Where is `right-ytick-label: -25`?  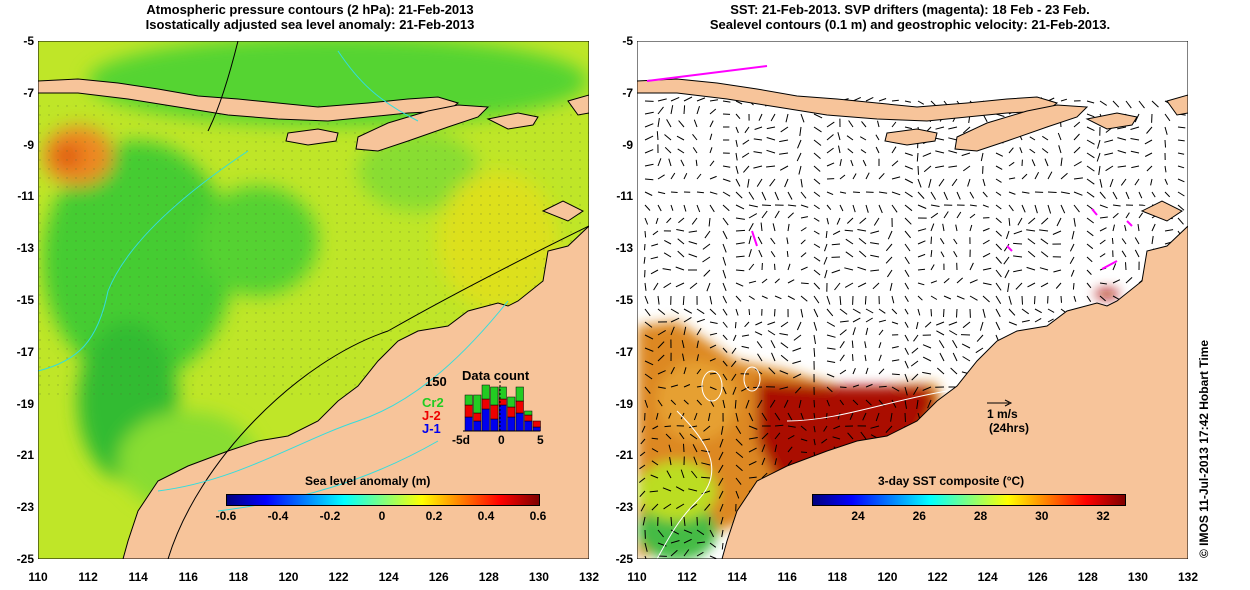
right-ytick-label: -25 is located at coordinates (624, 559).